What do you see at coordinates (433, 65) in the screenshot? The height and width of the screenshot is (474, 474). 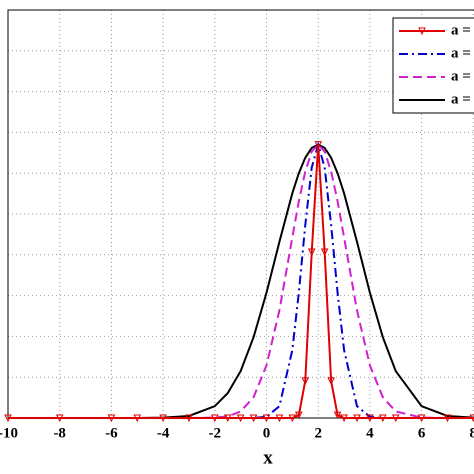 I see `legend-box` at bounding box center [433, 65].